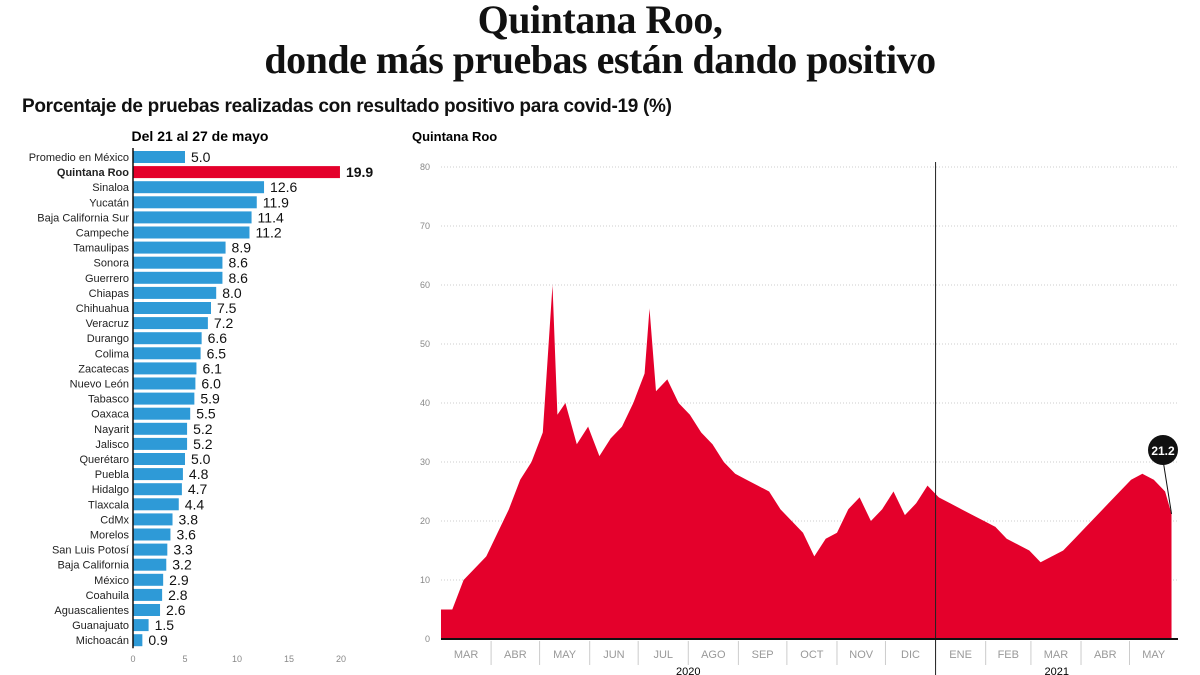  What do you see at coordinates (613, 655) in the screenshot?
I see `month-label: JUN` at bounding box center [613, 655].